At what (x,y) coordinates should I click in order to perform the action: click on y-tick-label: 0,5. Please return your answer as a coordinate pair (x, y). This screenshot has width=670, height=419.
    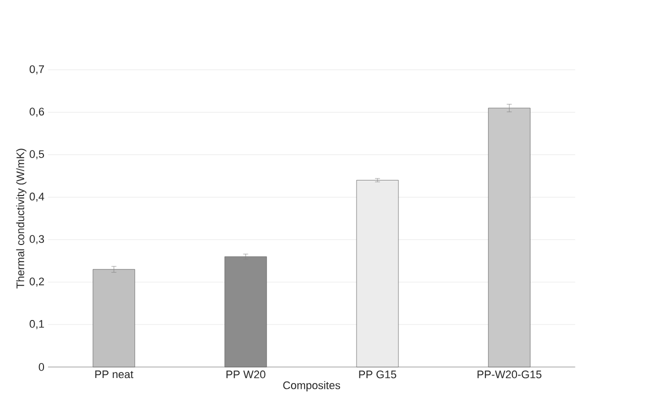
    Looking at the image, I should click on (37, 155).